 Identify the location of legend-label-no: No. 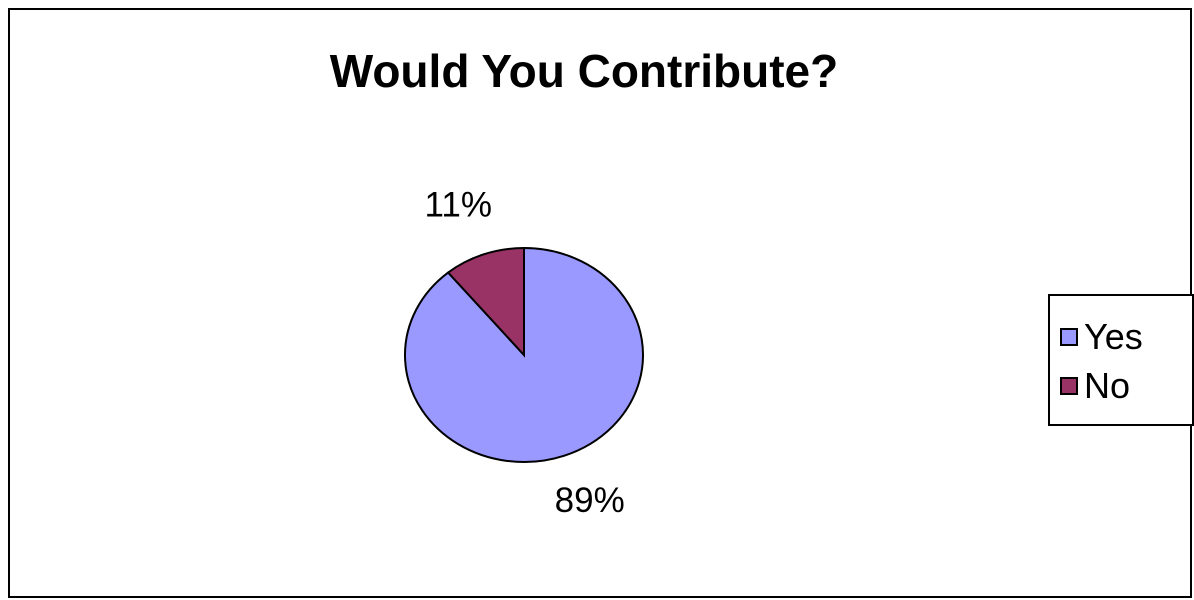
(1107, 385).